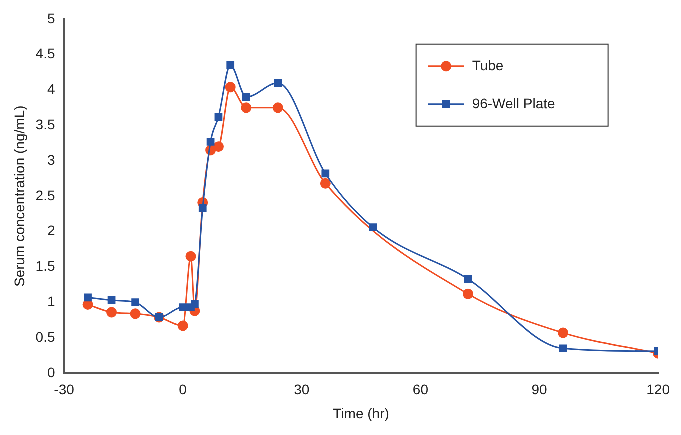 Image resolution: width=681 pixels, height=435 pixels. What do you see at coordinates (183, 390) in the screenshot?
I see `x-tick-label: 0` at bounding box center [183, 390].